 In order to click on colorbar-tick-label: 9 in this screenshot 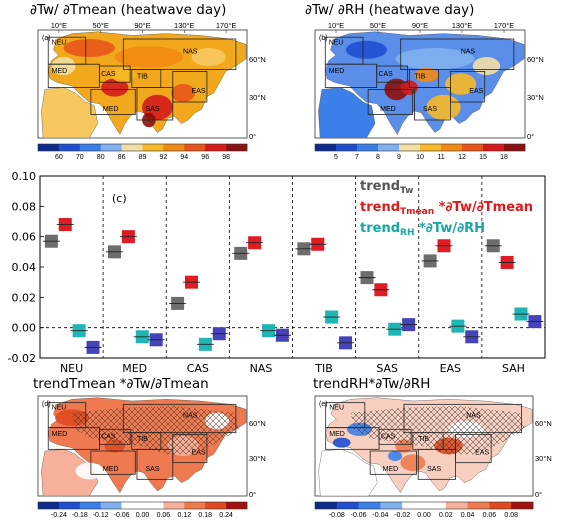, I will do `click(399, 157)`.